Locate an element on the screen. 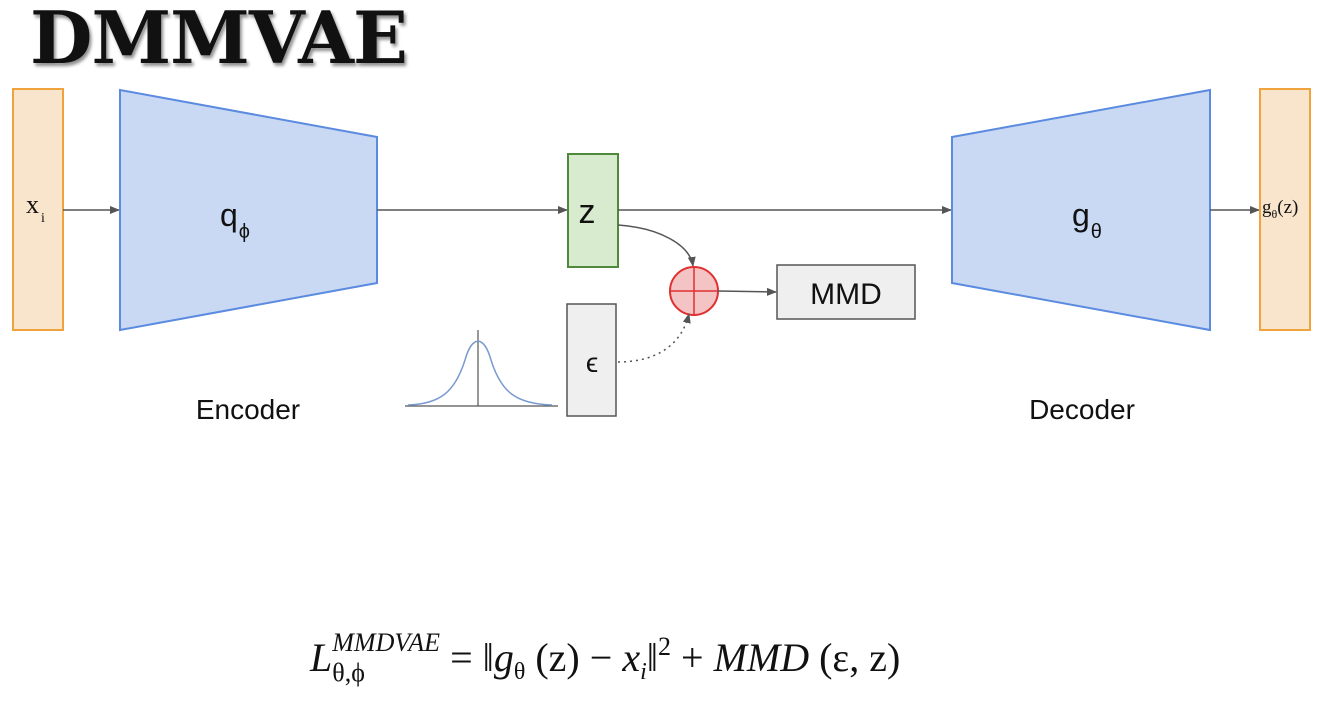 This screenshot has width=1322, height=712. noise-epsilon-box is located at coordinates (591, 360).